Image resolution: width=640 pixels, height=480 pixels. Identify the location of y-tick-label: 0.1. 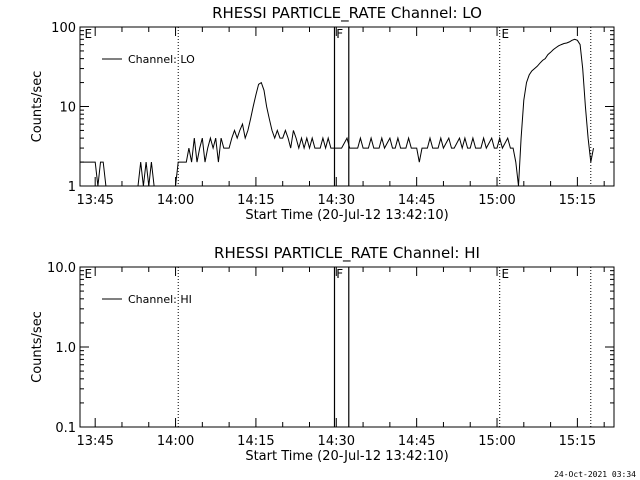
(65, 428).